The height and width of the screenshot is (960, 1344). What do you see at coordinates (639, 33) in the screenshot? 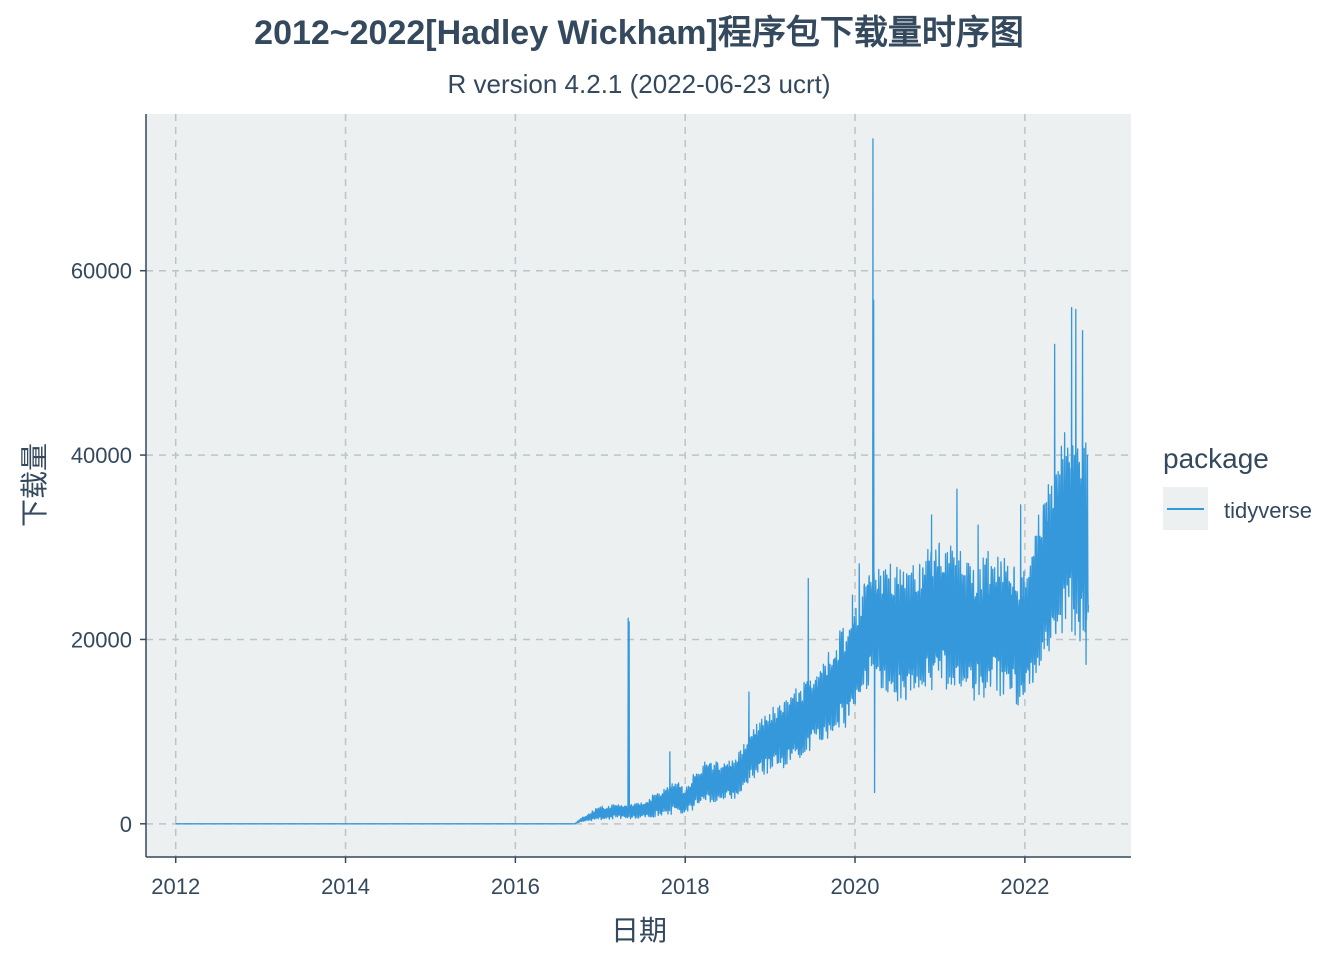
I see `chart-title: 2012~2022[Hadley Wickham]程序包下载量时序图` at bounding box center [639, 33].